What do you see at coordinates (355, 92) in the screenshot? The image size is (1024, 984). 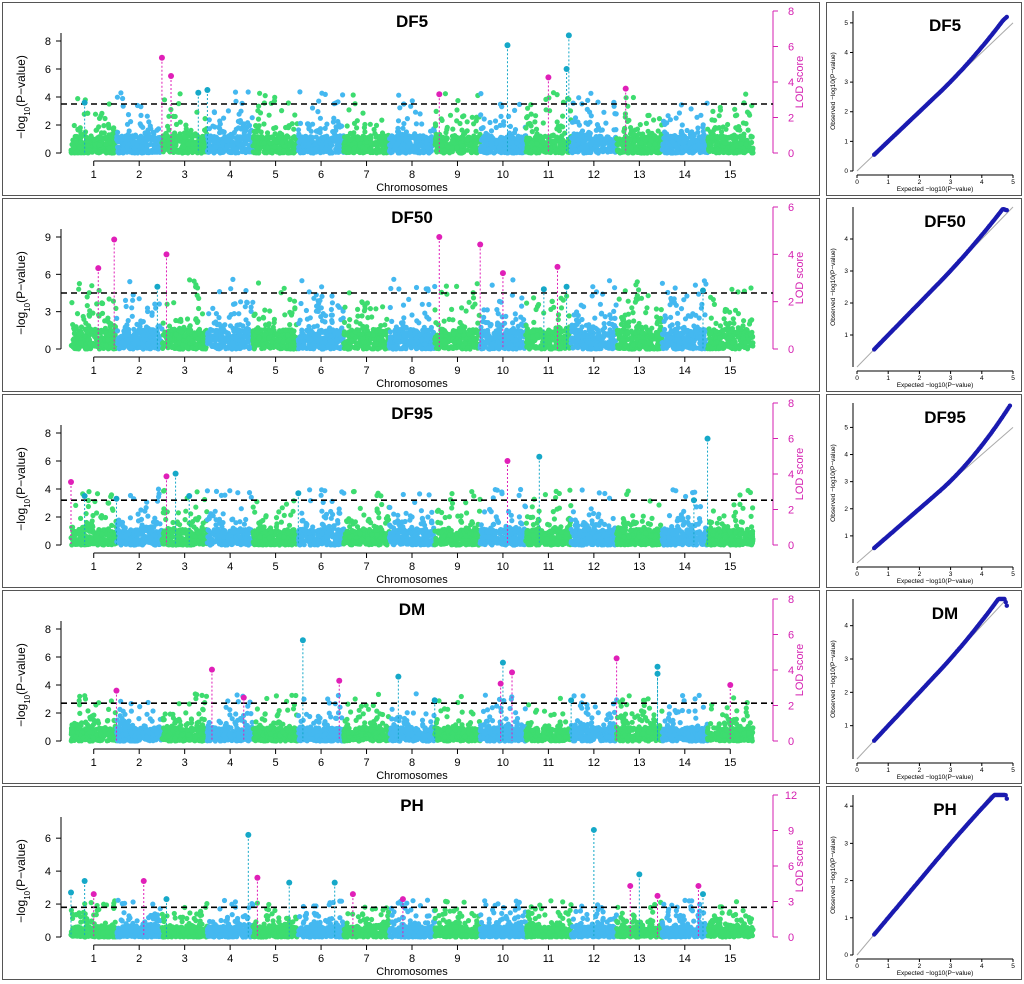 I see `peaks` at bounding box center [355, 92].